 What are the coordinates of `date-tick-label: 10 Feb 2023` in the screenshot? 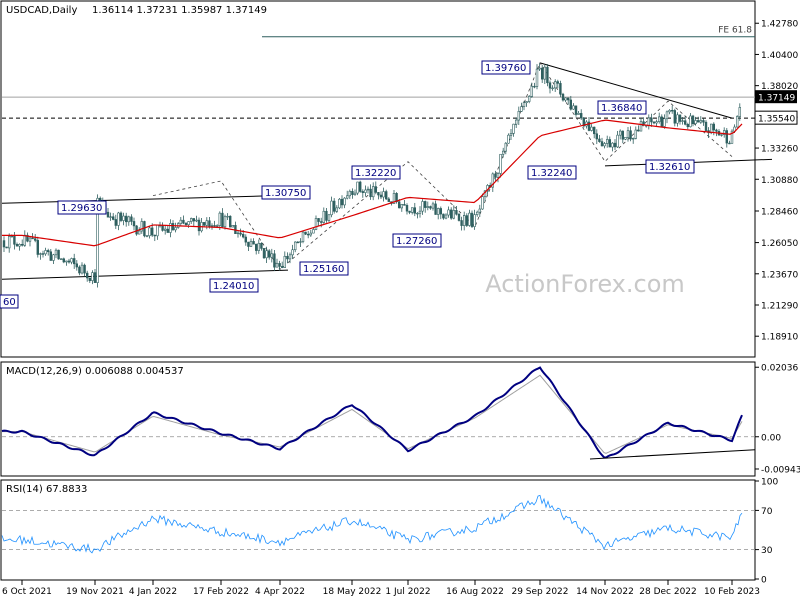 It's located at (732, 592).